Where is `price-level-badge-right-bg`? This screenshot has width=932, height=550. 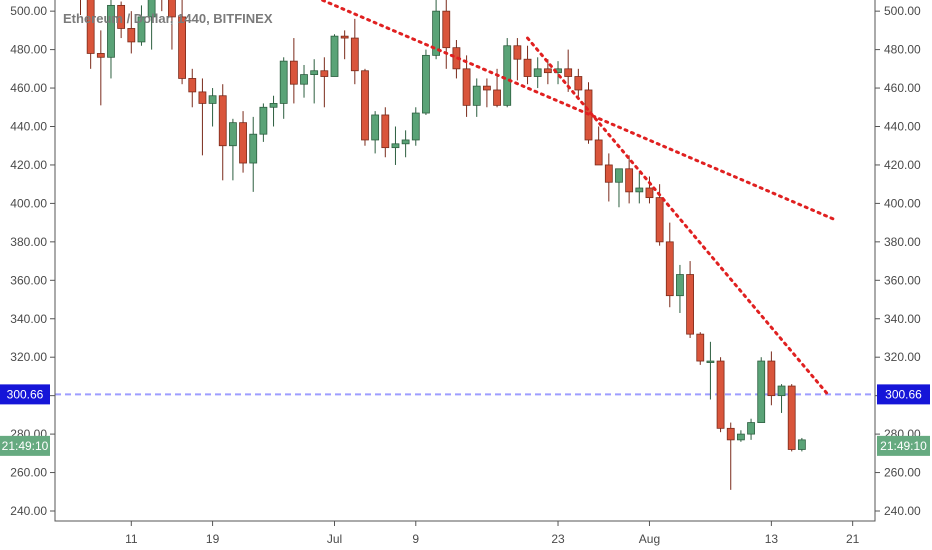 price-level-badge-right-bg is located at coordinates (903, 394).